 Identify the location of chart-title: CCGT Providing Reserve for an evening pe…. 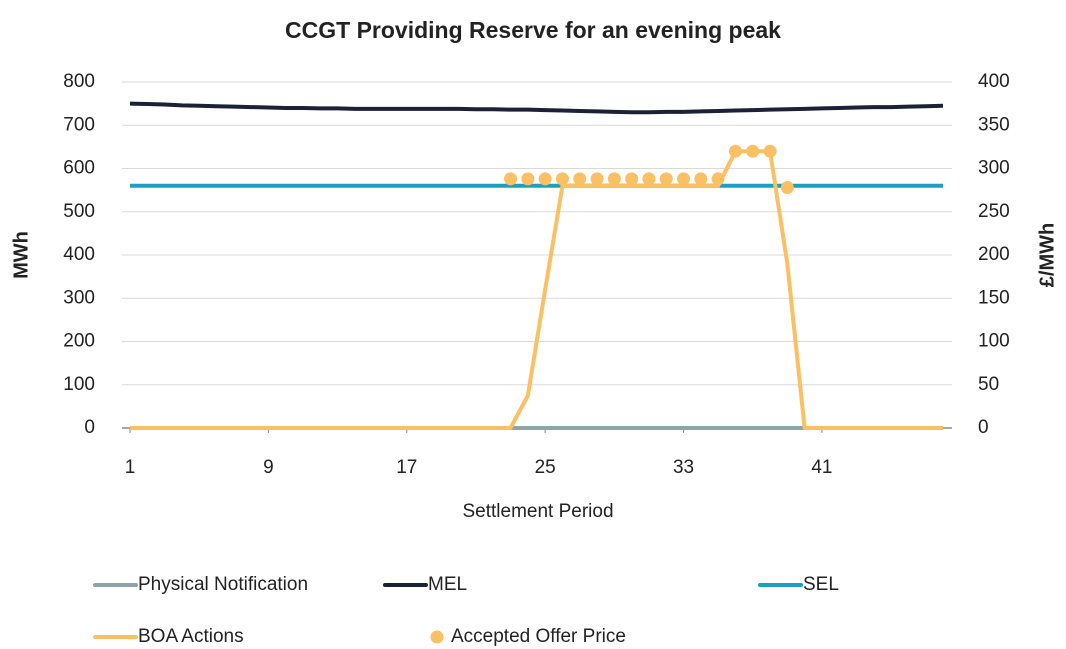
(533, 30).